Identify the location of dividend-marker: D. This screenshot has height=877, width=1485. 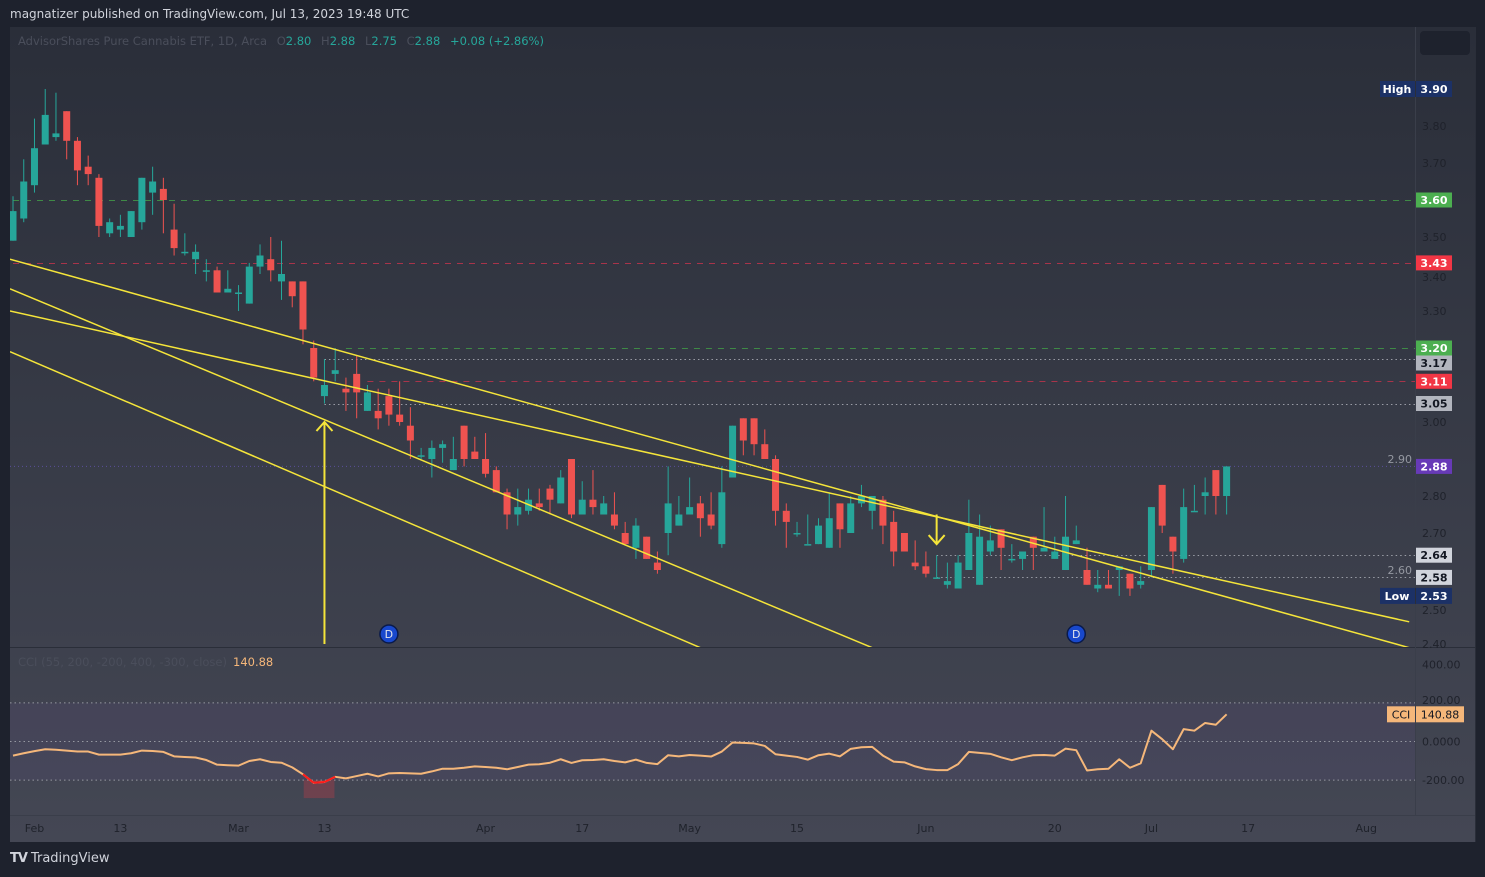
(1076, 634).